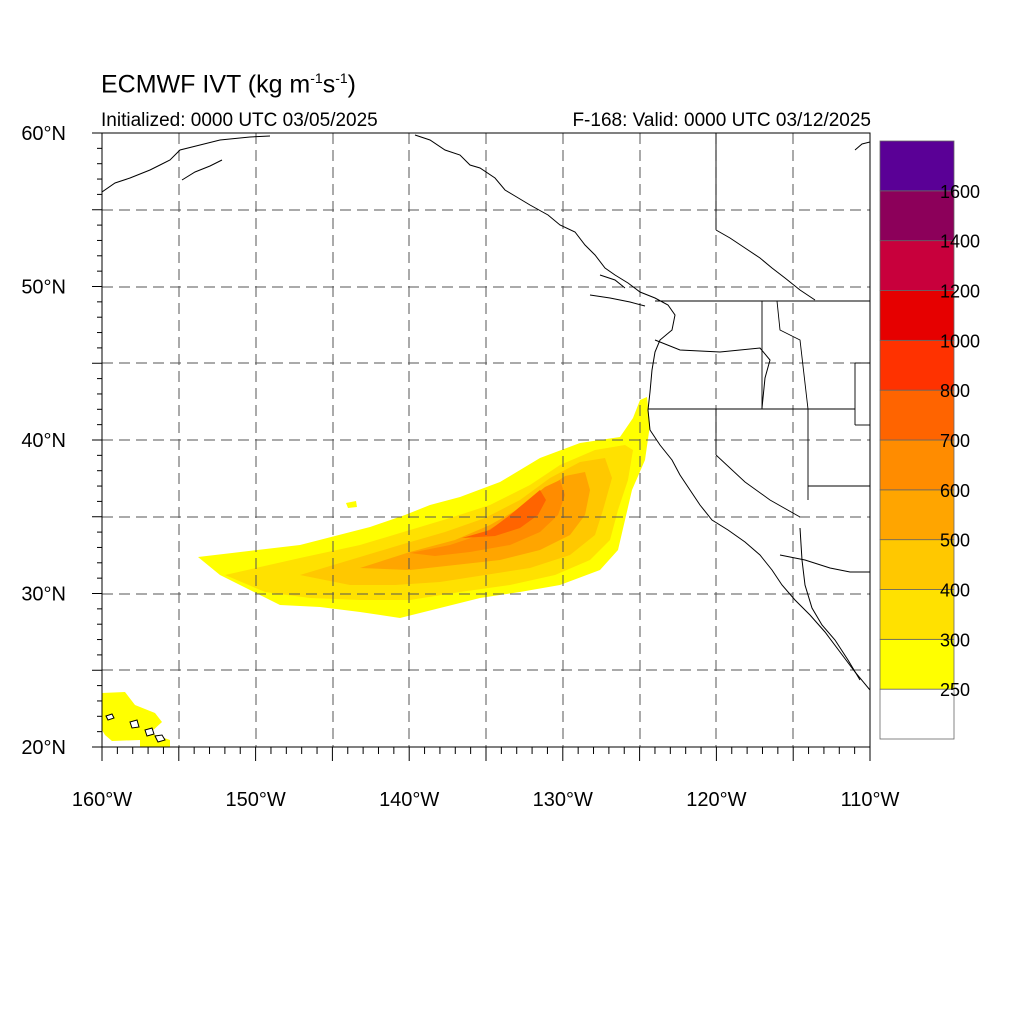 The width and height of the screenshot is (1024, 1024). I want to click on lon-label: 150°W, so click(255, 800).